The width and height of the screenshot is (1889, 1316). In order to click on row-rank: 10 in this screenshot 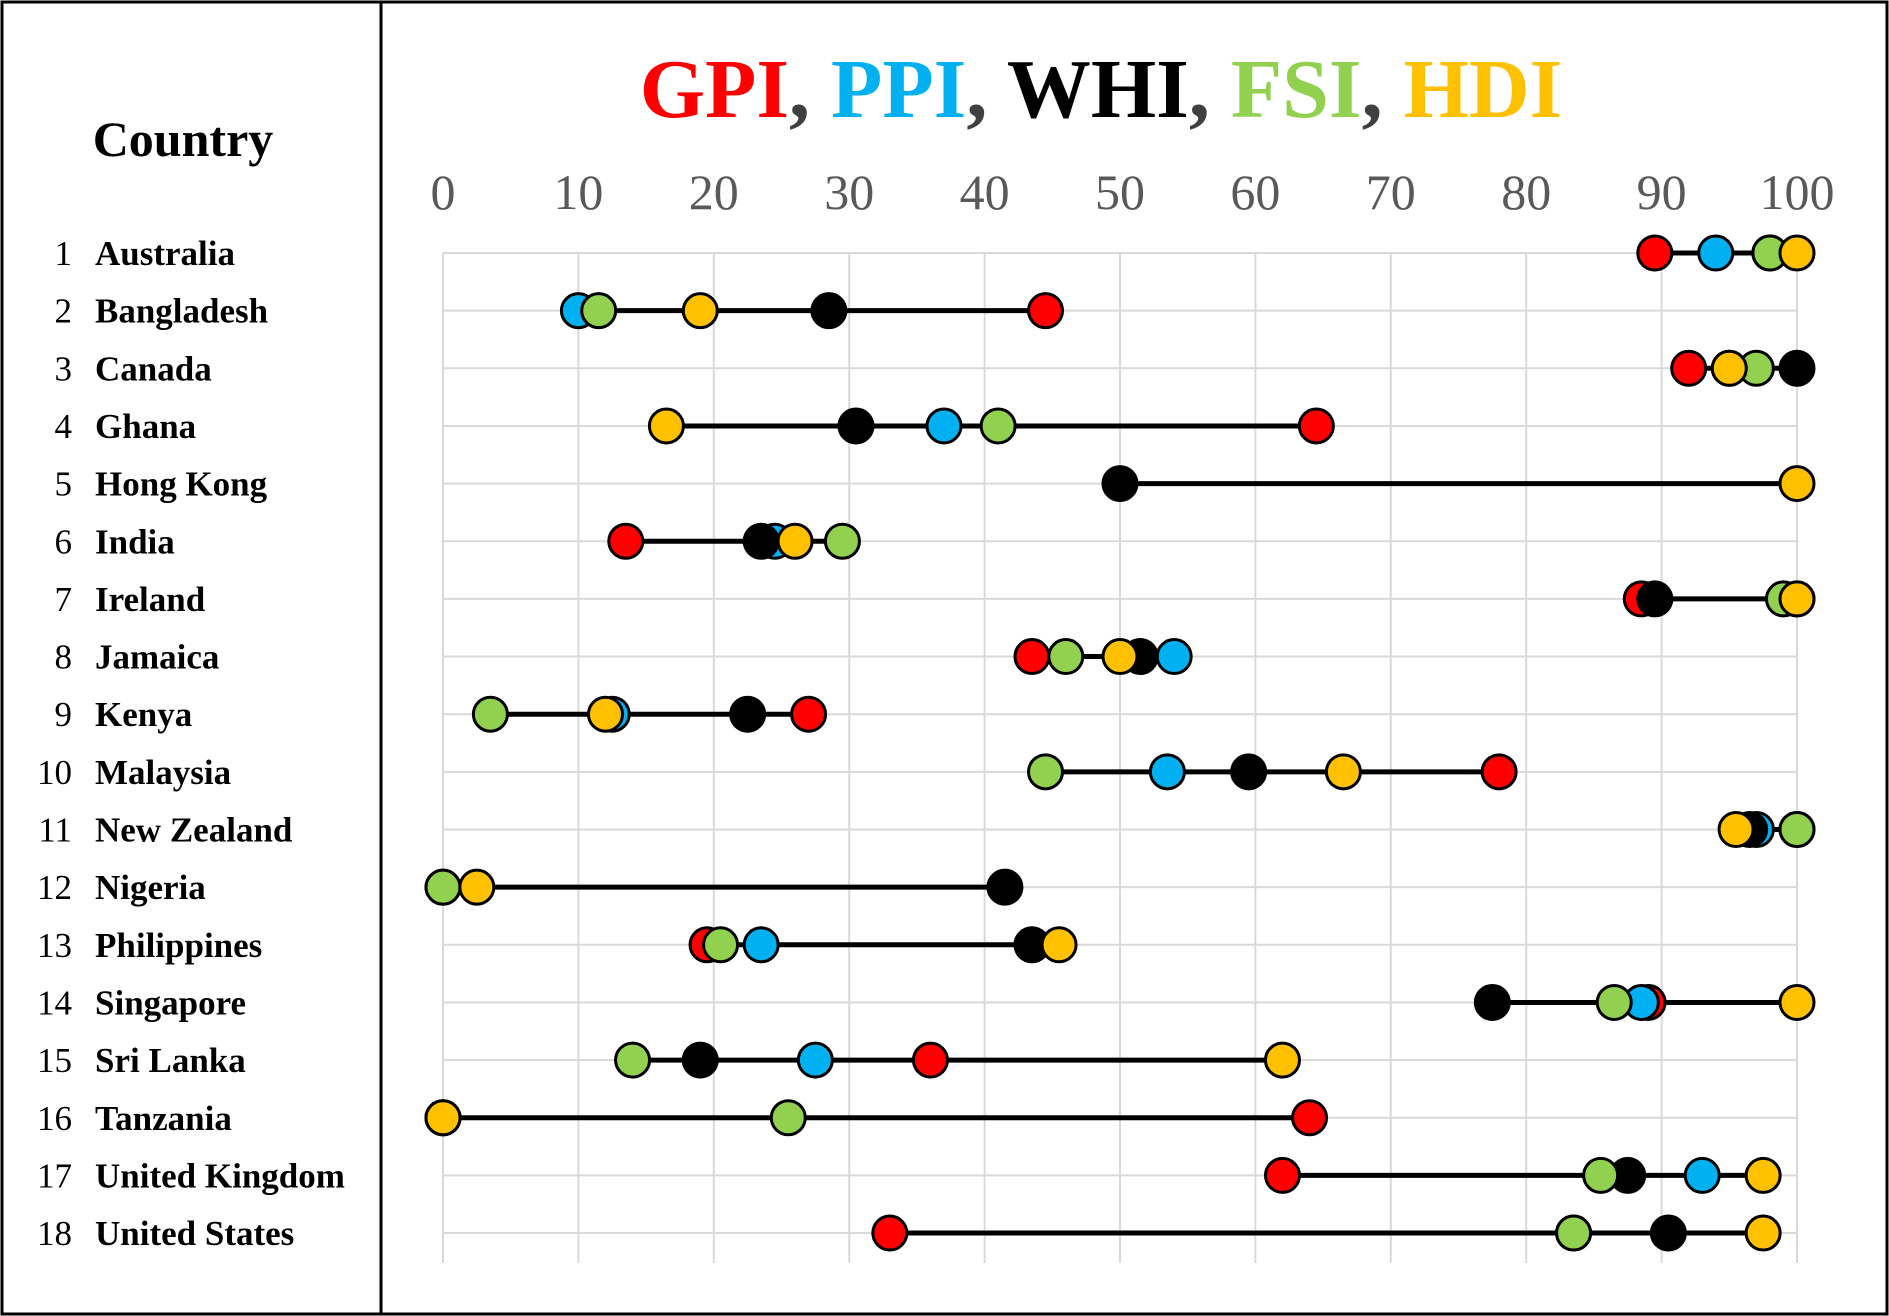, I will do `click(54, 772)`.